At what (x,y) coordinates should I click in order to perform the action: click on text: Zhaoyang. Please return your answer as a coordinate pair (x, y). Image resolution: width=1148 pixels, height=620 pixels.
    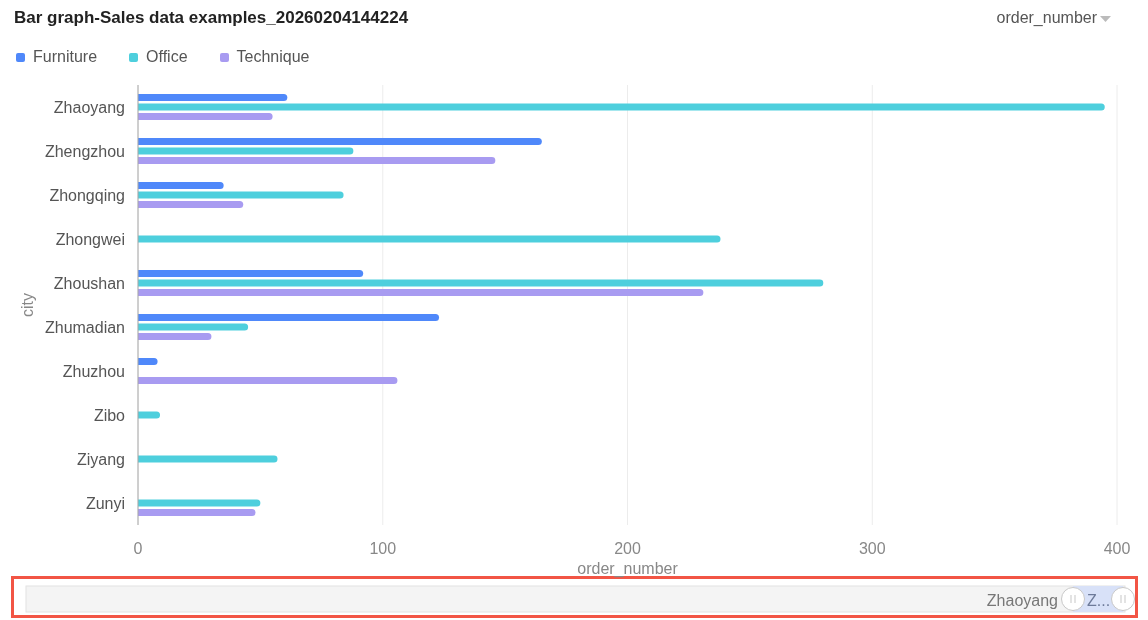
    Looking at the image, I should click on (1022, 600).